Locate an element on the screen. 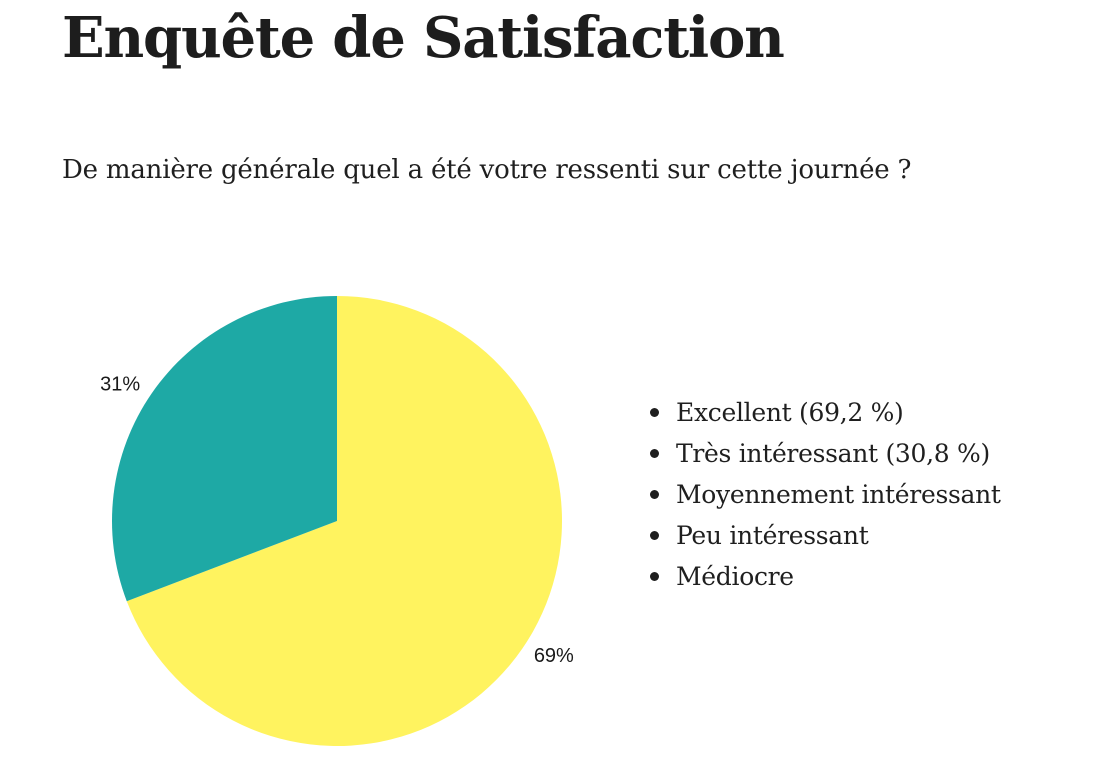 Image resolution: width=1094 pixels, height=760 pixels. legend-item-label: Médiocre is located at coordinates (735, 576).